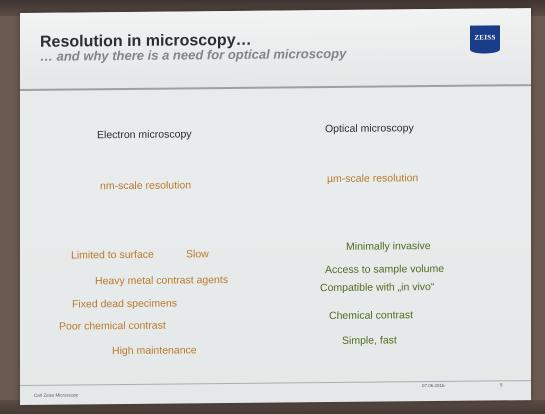 The width and height of the screenshot is (545, 414). Describe the element at coordinates (112, 326) in the screenshot. I see `item-poor-contrast: Poor chemical contrast` at that location.